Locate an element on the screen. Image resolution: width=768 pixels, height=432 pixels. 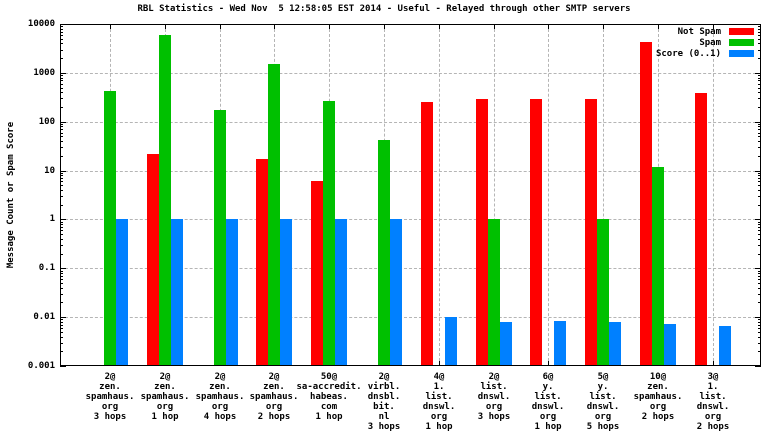
legend-label: Spam is located at coordinates (710, 42).